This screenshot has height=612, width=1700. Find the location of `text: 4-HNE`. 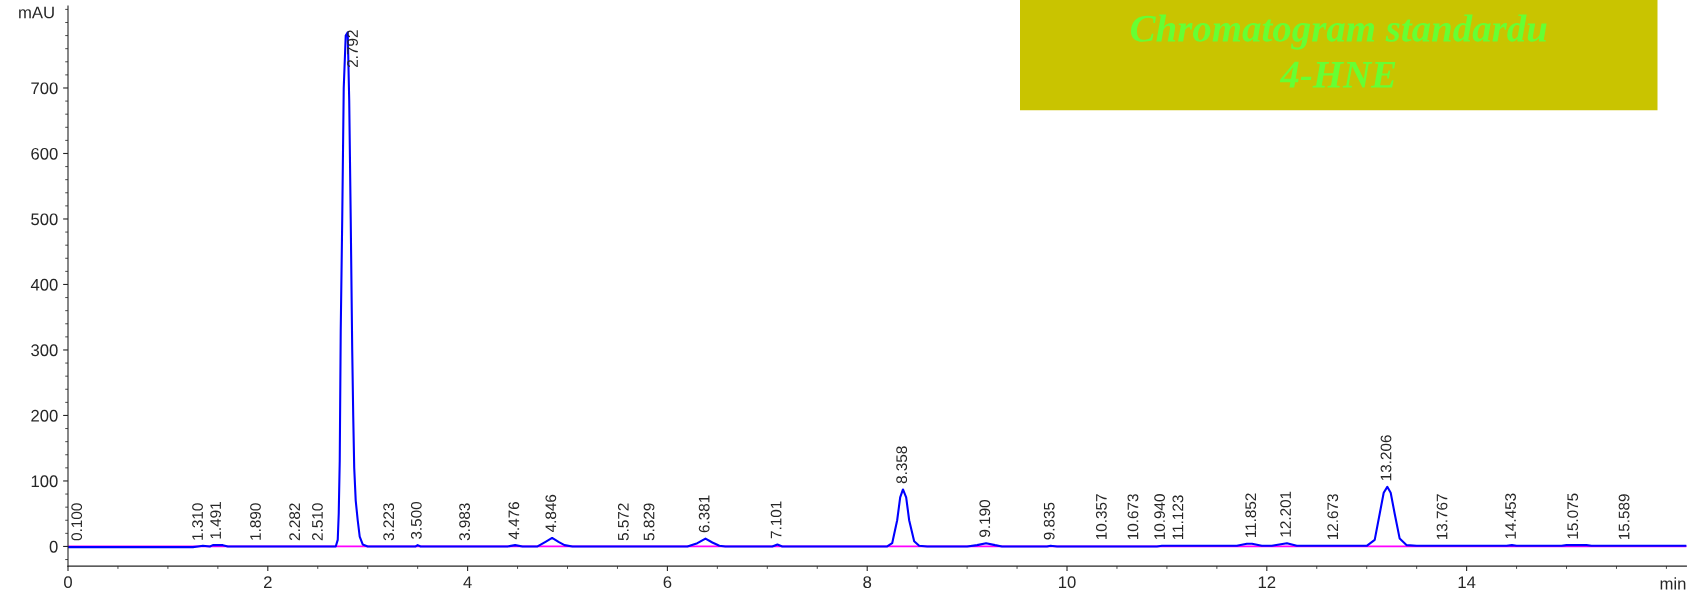

text: 4-HNE is located at coordinates (1337, 74).